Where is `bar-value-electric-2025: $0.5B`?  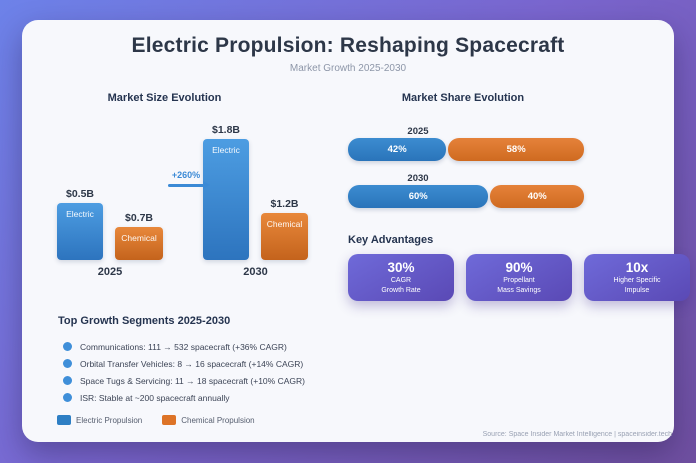 bar-value-electric-2025: $0.5B is located at coordinates (80, 194).